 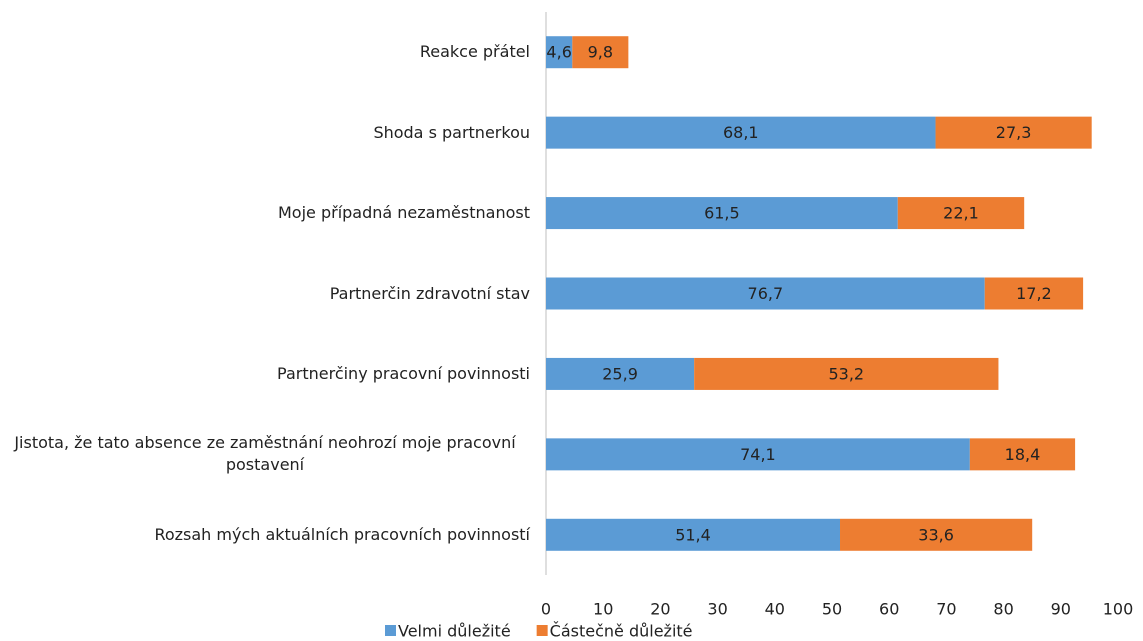 I want to click on data-label: 33,6, so click(x=936, y=534).